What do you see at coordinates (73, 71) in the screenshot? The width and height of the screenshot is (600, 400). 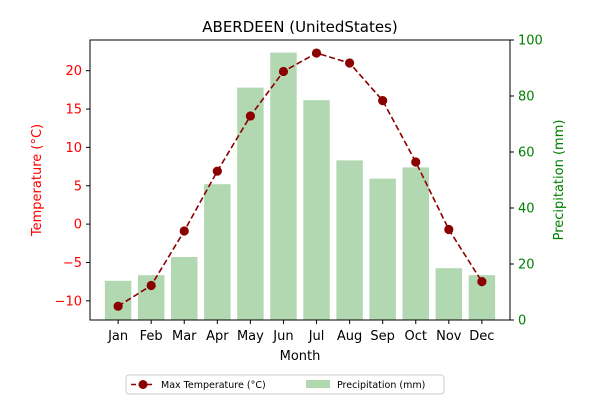 I see `y-left-tick-label: 20` at bounding box center [73, 71].